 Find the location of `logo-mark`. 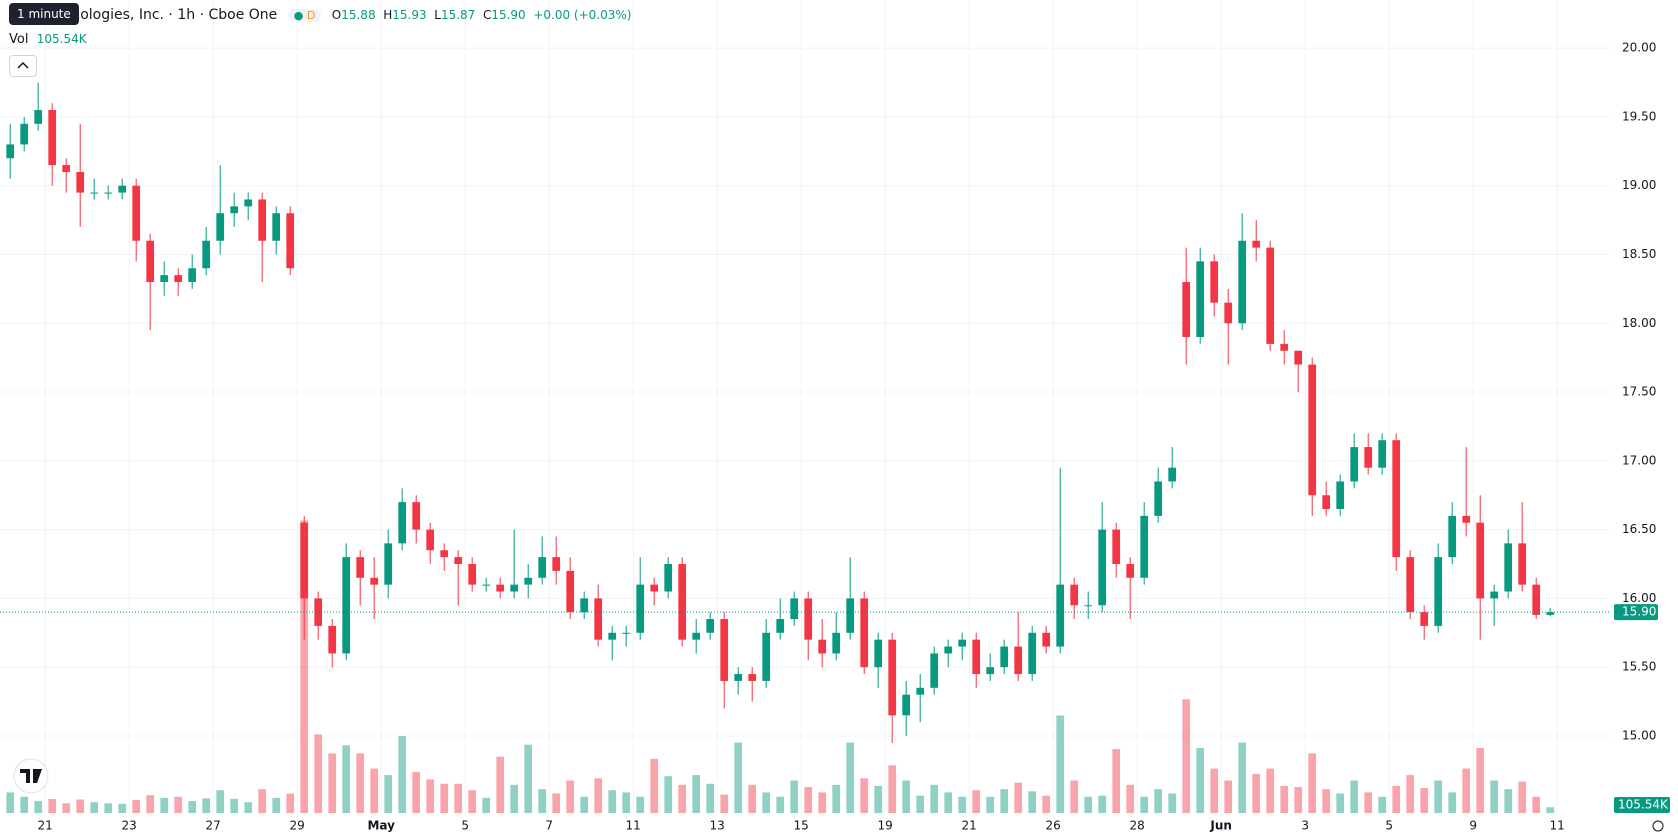

logo-mark is located at coordinates (31, 776).